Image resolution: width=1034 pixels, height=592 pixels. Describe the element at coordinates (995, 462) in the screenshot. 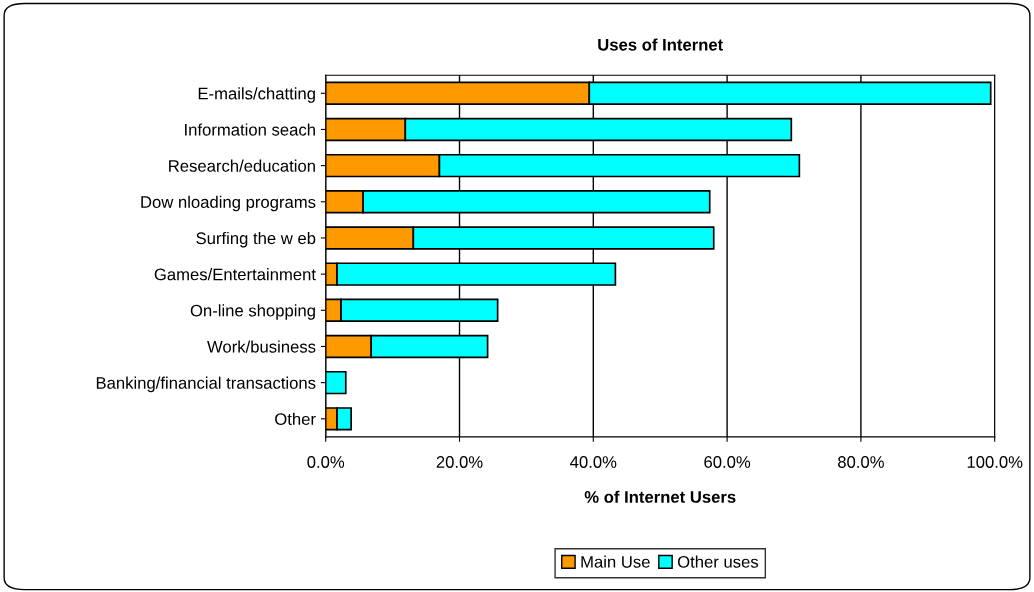

I see `x-tick-label: 100.0%` at that location.